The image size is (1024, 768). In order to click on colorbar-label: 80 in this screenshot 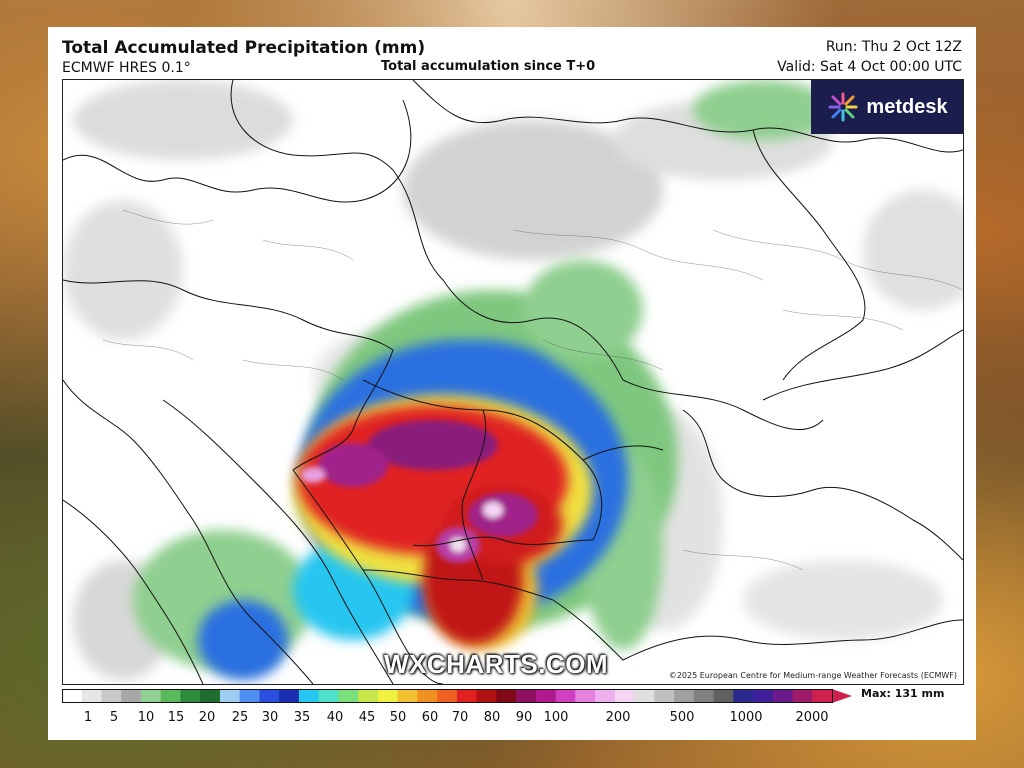, I will do `click(492, 717)`.